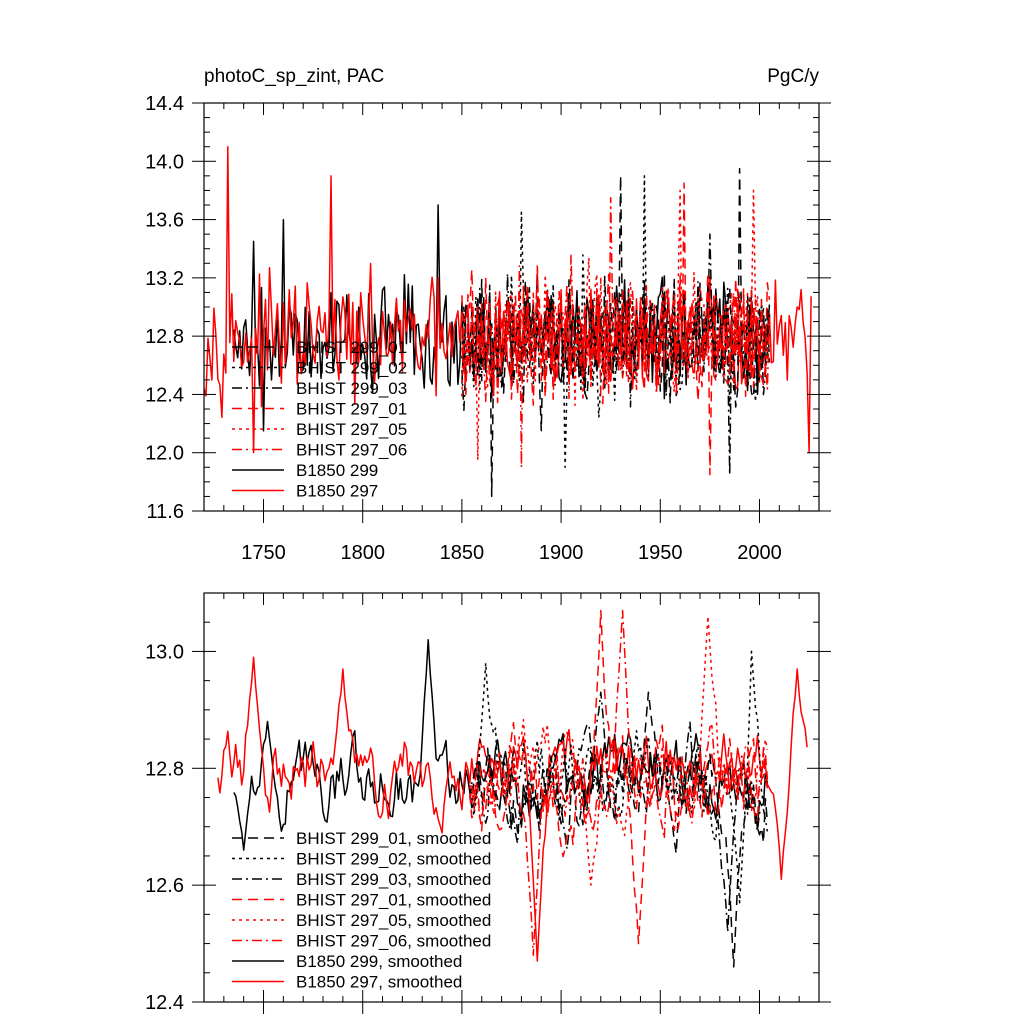 The width and height of the screenshot is (1024, 1024). Describe the element at coordinates (619, 812) in the screenshot. I see `bottom-series-bhist-299-03-smoothed` at that location.